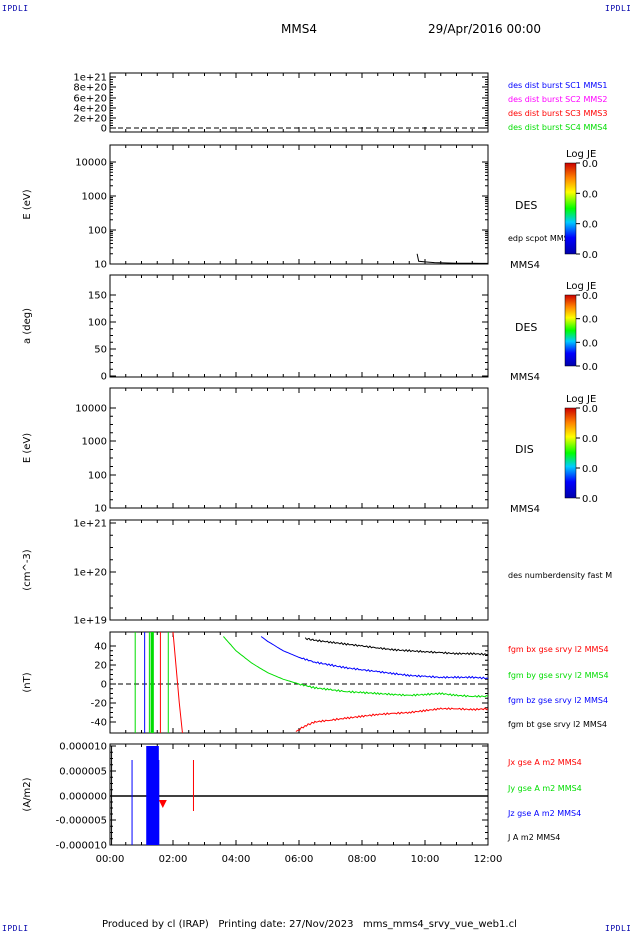  What do you see at coordinates (524, 449) in the screenshot?
I see `instrument-label-dis_energy: DIS` at bounding box center [524, 449].